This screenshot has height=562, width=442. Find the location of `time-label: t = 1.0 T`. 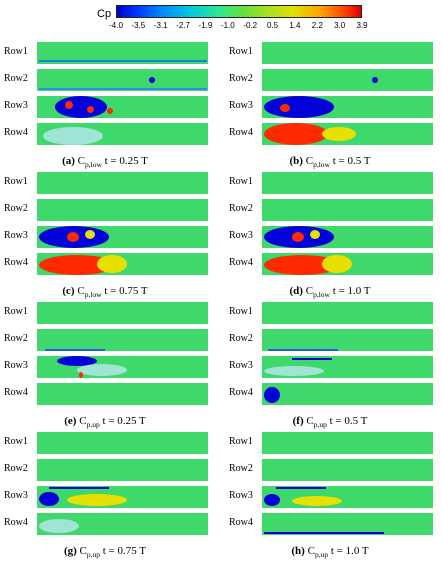

time-label: t = 1.0 T is located at coordinates (349, 551).